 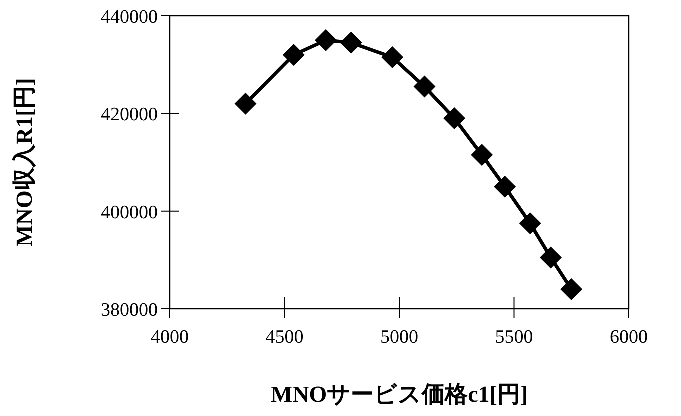 I want to click on x-tick-label: 6000, so click(x=629, y=337).